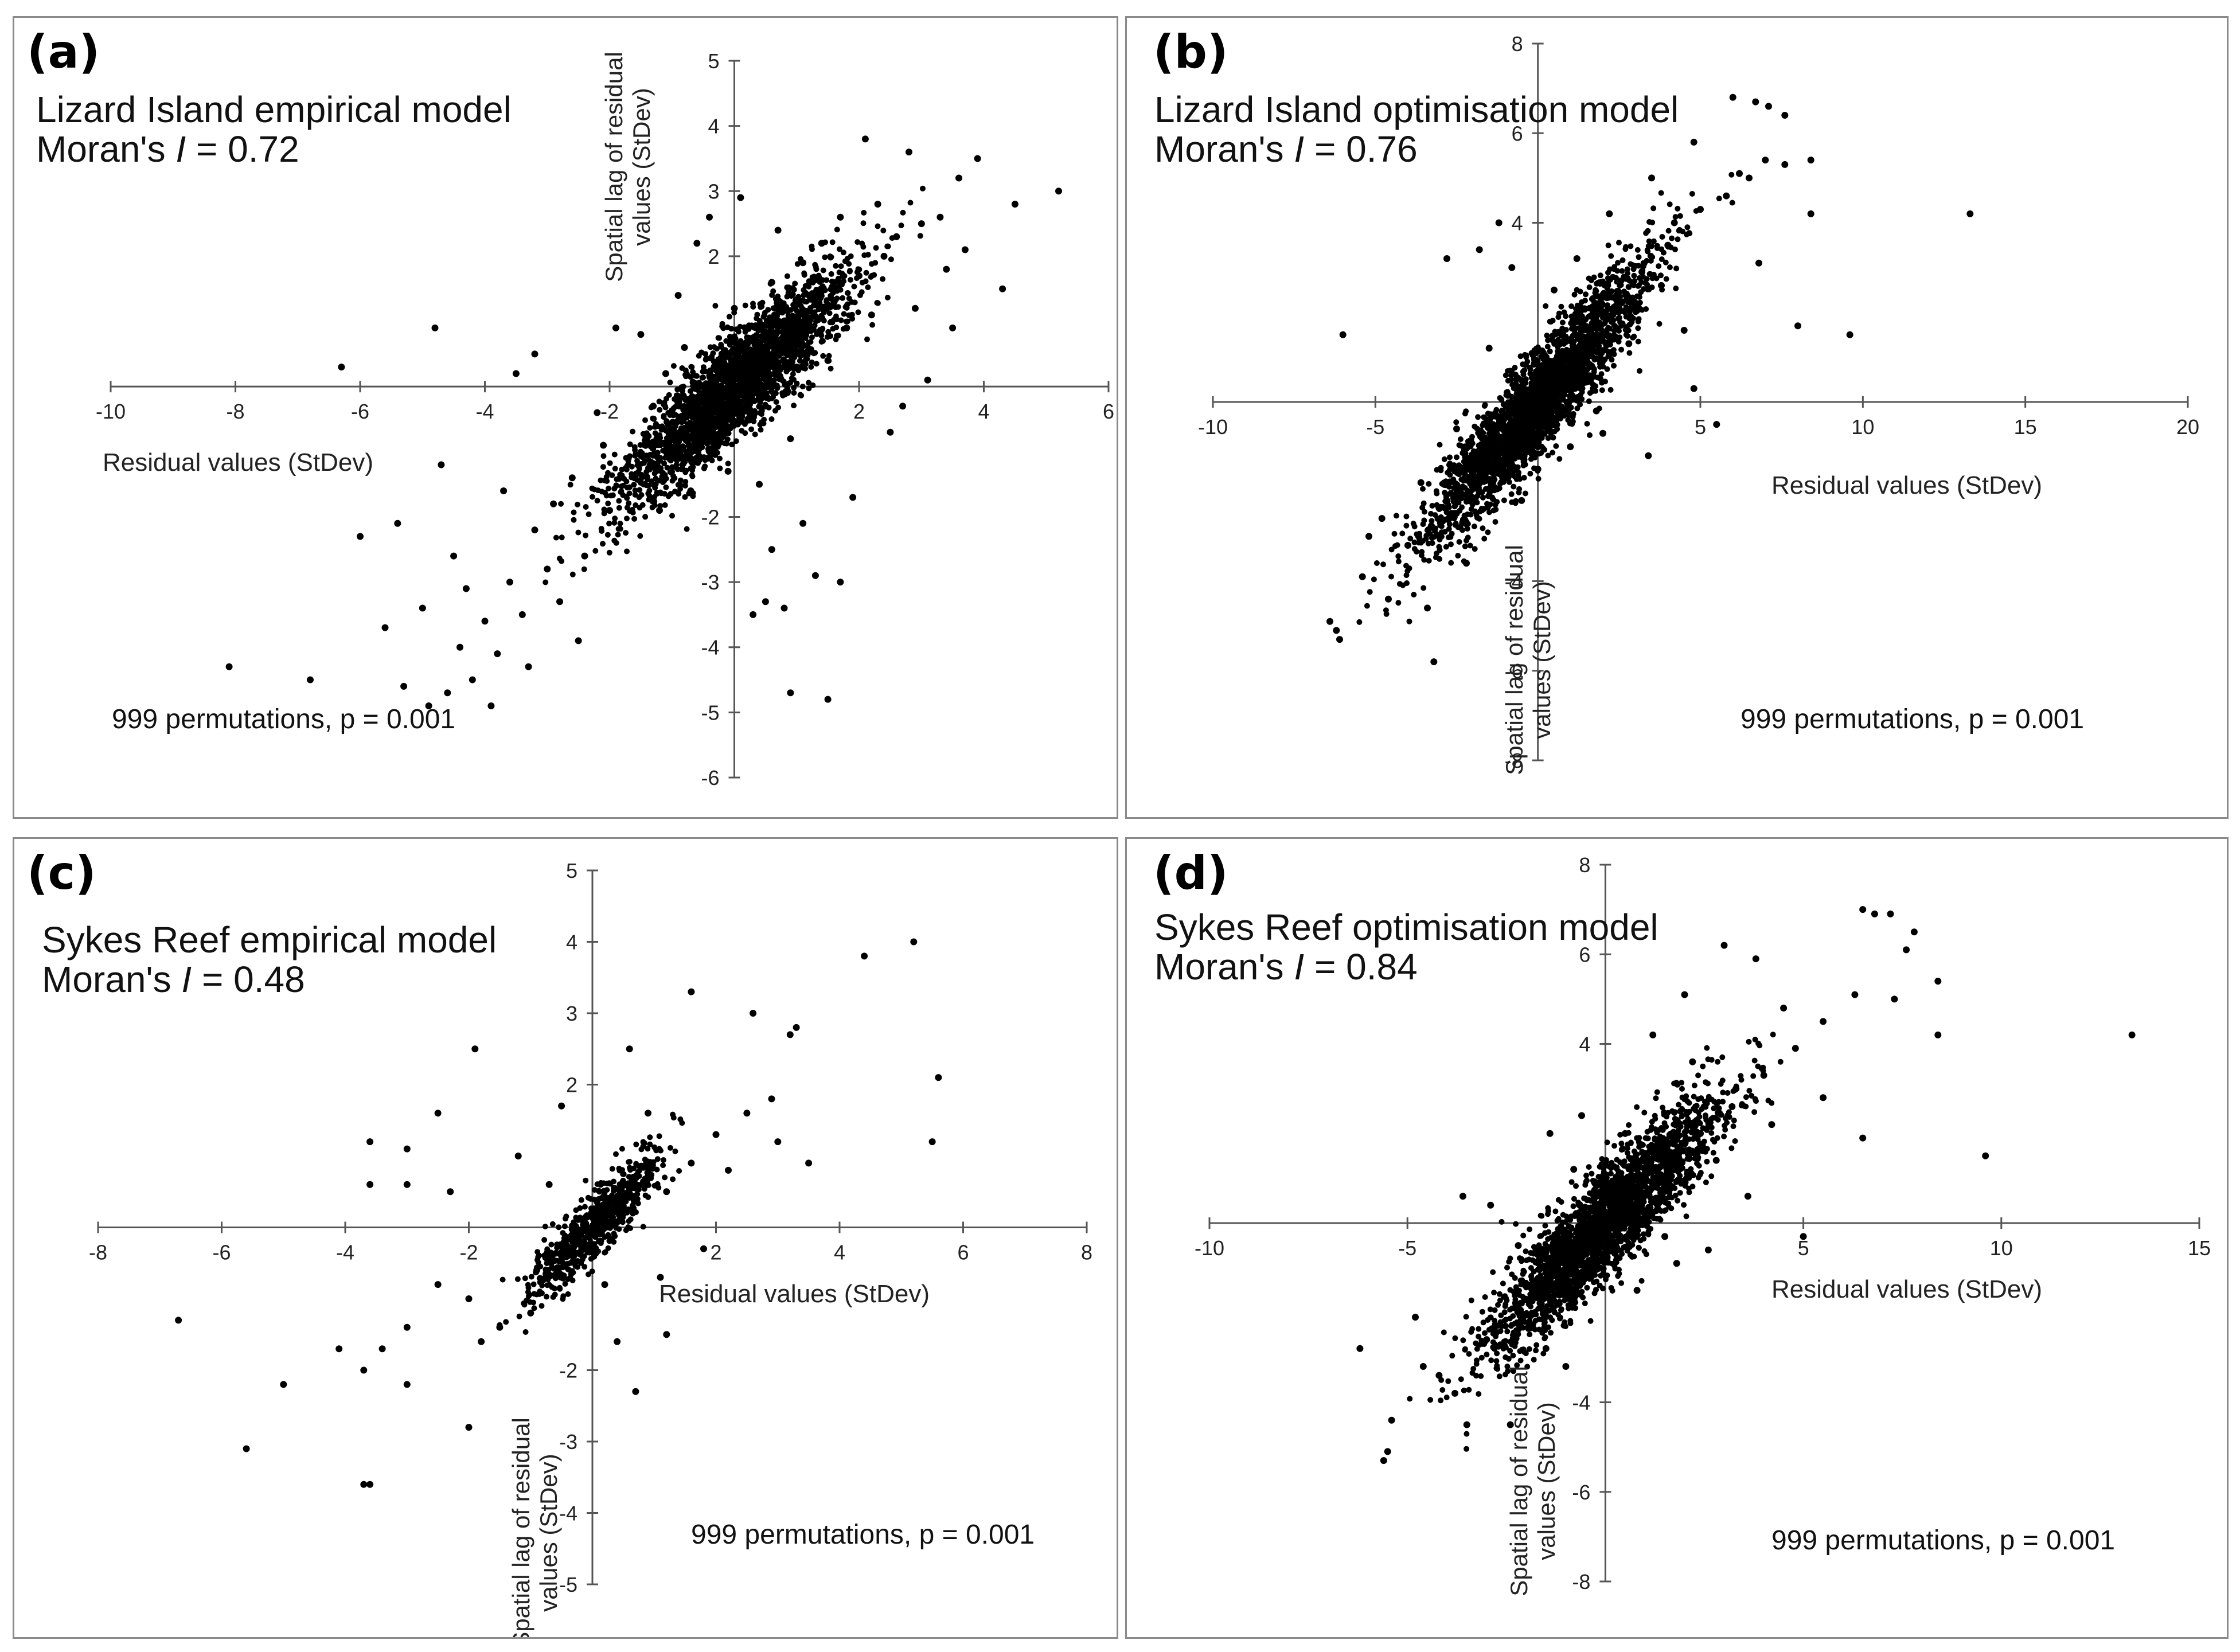  Describe the element at coordinates (713, 61) in the screenshot. I see `y-tick-label: 5` at that location.